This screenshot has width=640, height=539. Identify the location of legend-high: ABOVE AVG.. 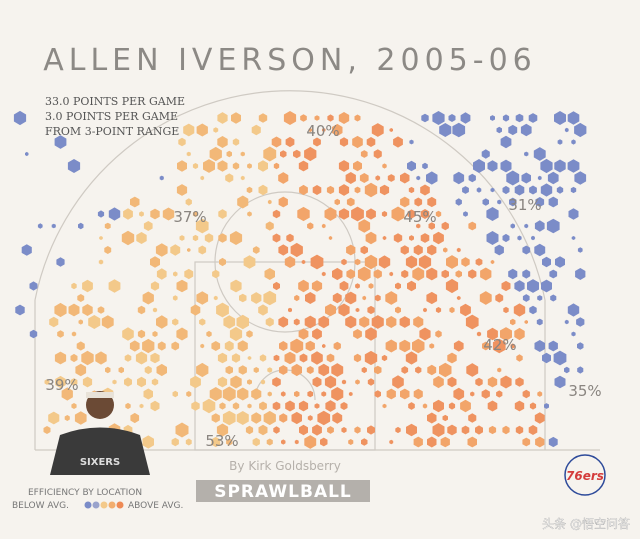
(155, 506).